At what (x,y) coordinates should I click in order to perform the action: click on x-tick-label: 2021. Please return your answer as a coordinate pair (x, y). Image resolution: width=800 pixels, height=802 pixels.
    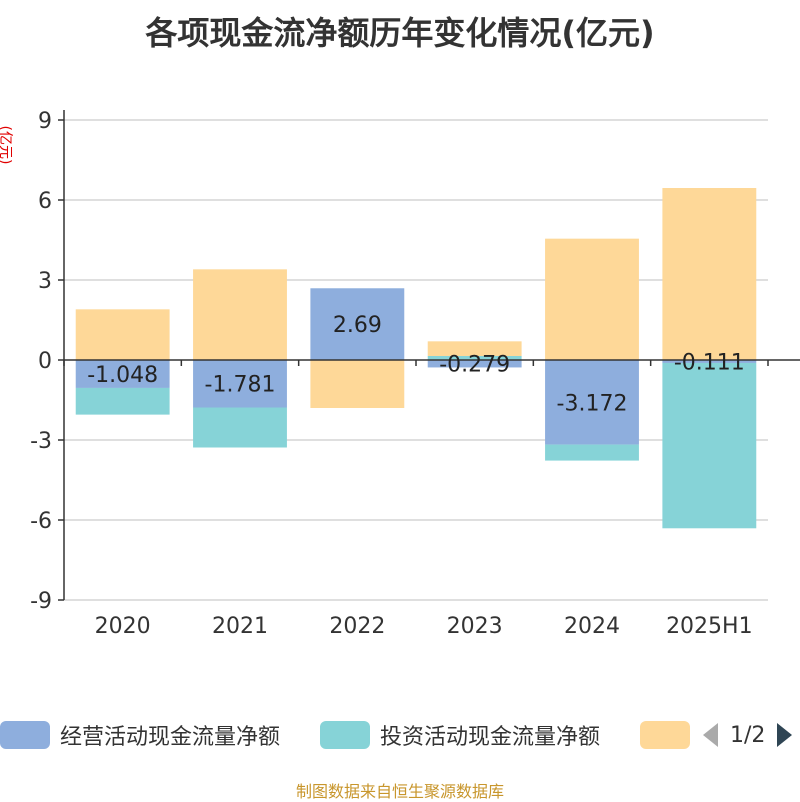
    Looking at the image, I should click on (240, 626).